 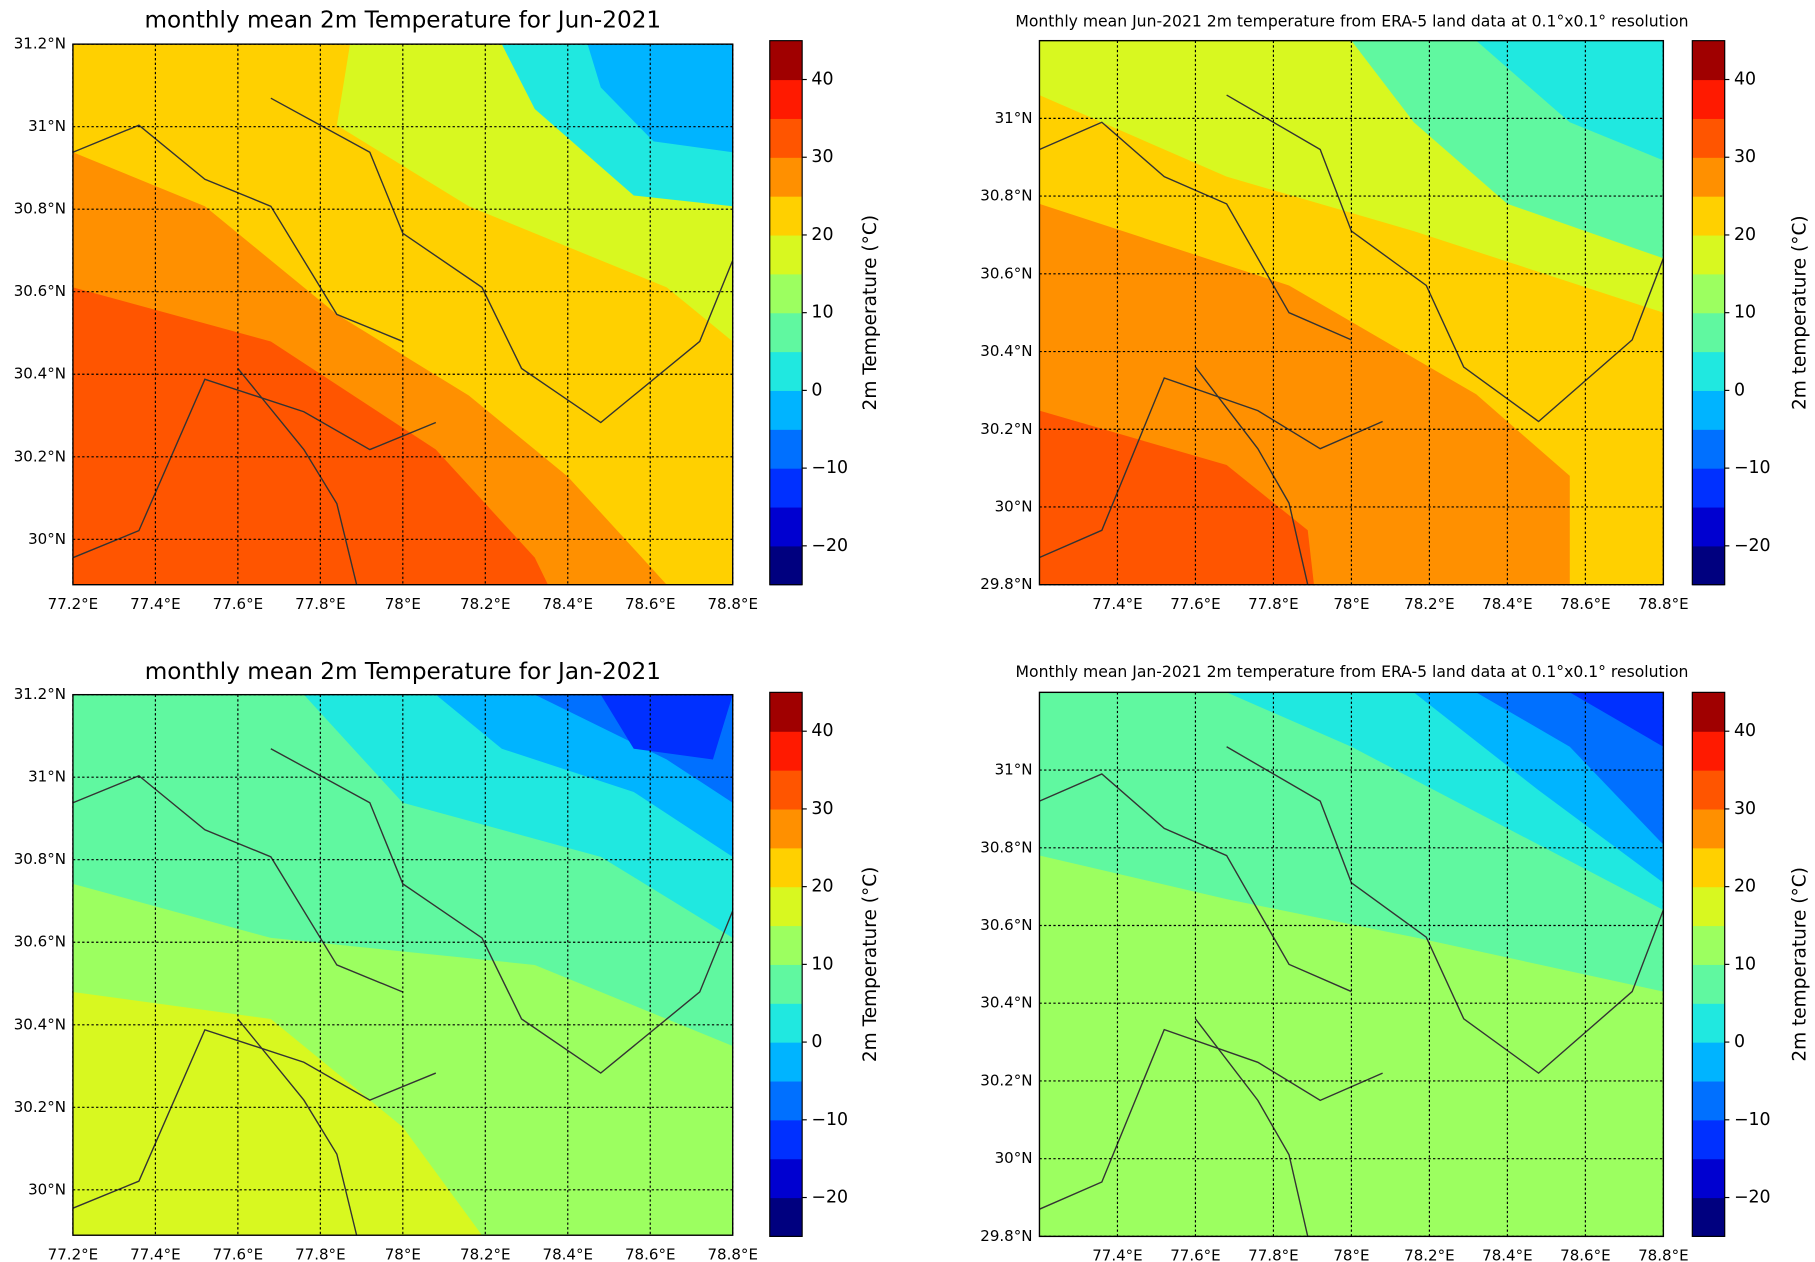 I want to click on y-tick-label: 31°N, so click(x=47, y=126).